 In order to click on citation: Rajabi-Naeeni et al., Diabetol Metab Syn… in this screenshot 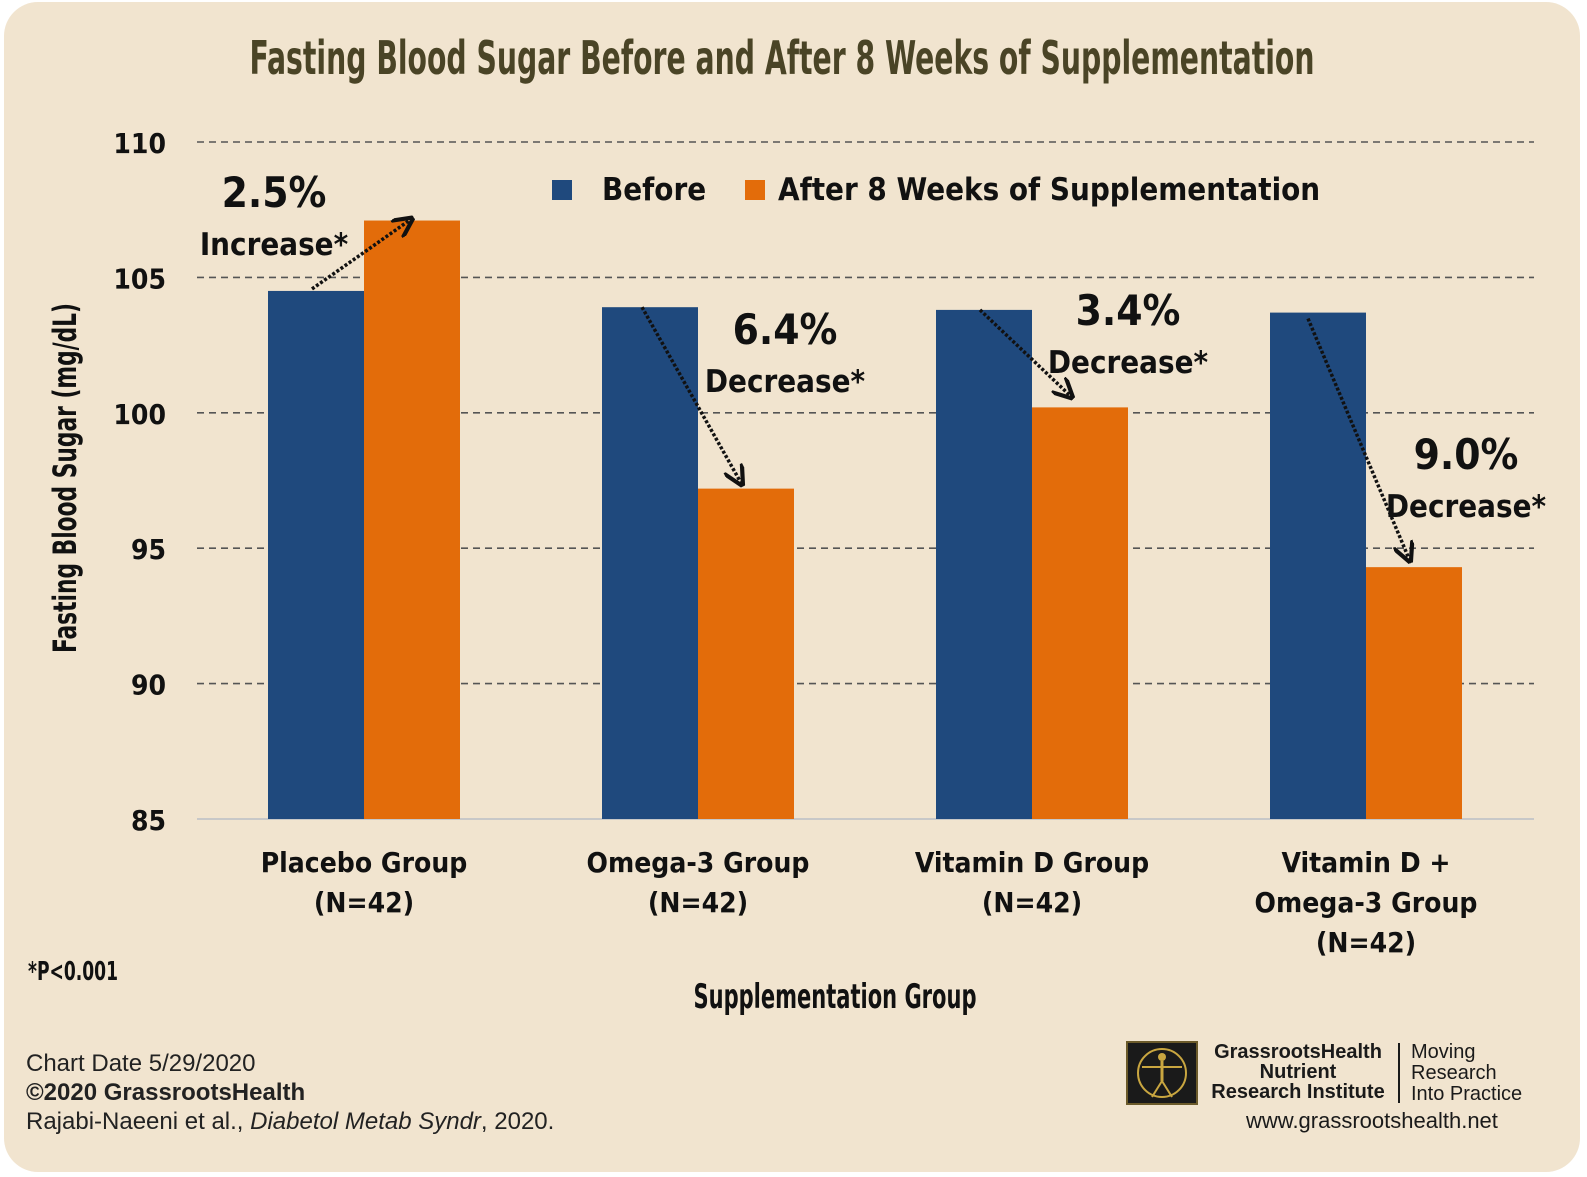, I will do `click(290, 1121)`.